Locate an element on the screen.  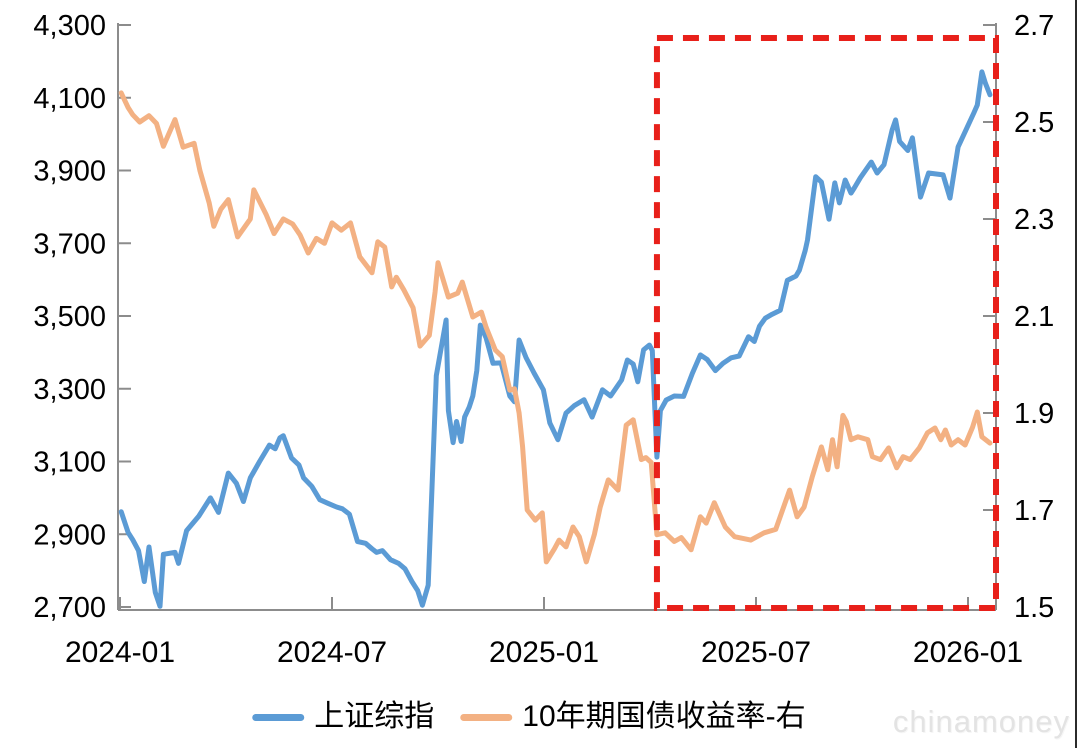
chart-legend: 上证综指 10年期国债收益率-右 is located at coordinates (529, 716).